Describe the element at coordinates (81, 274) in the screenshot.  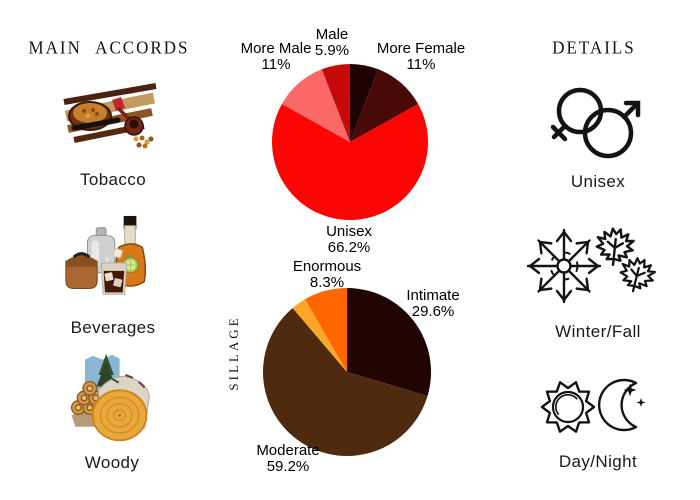
I see `leather-pouch` at that location.